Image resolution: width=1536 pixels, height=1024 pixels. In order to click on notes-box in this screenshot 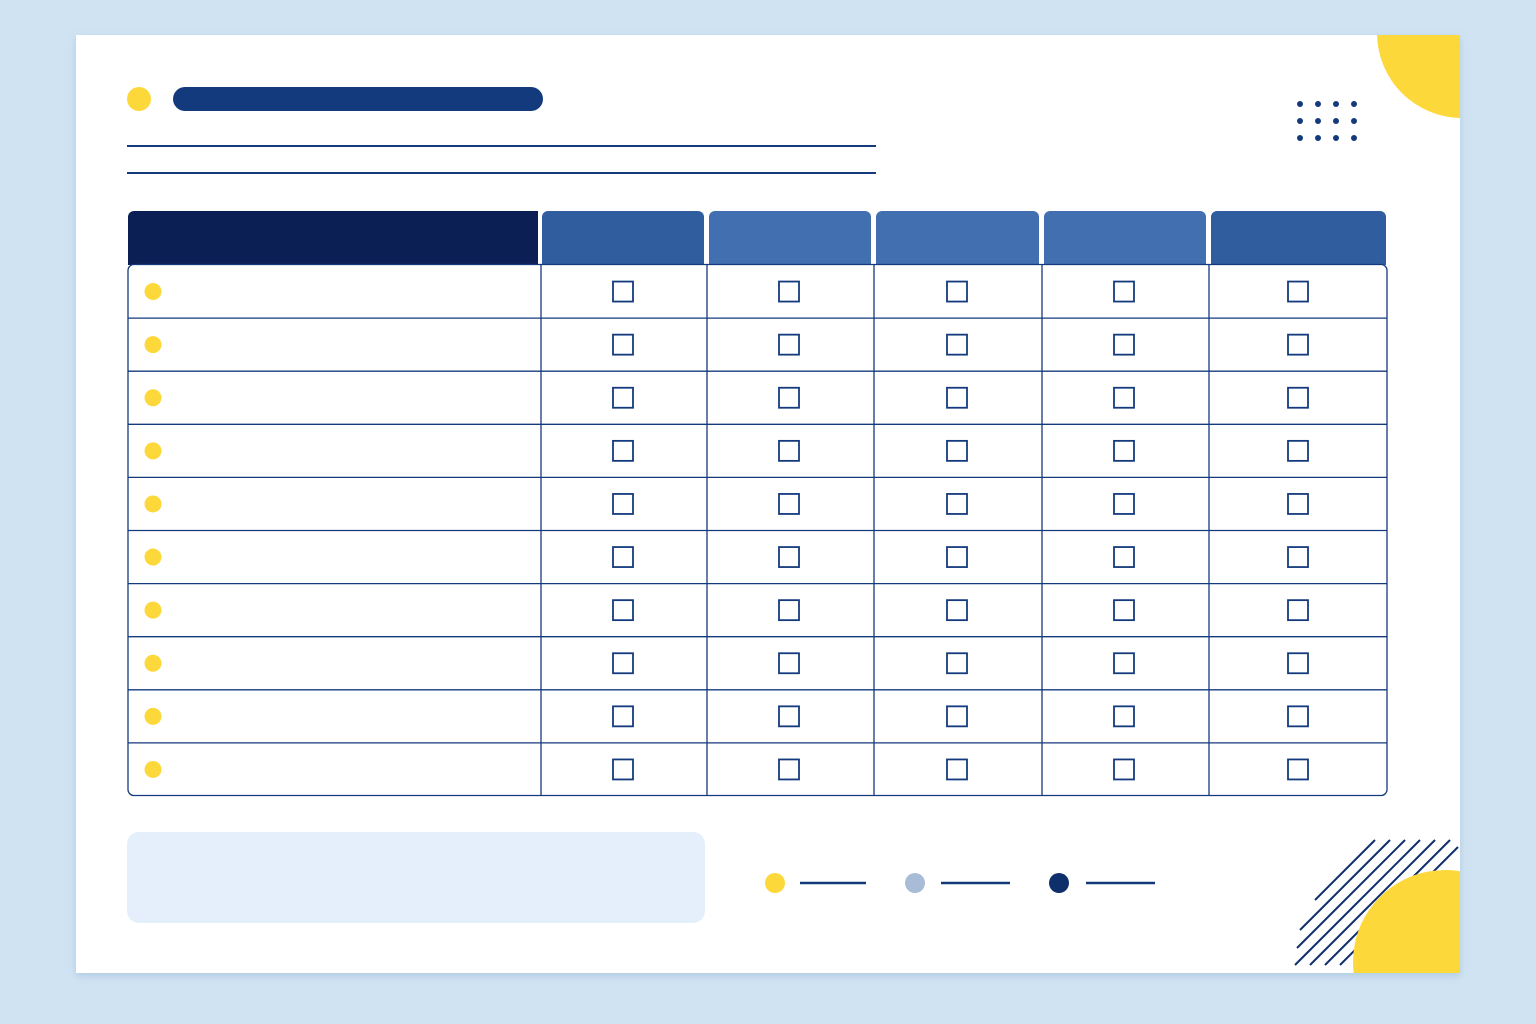, I will do `click(416, 877)`.